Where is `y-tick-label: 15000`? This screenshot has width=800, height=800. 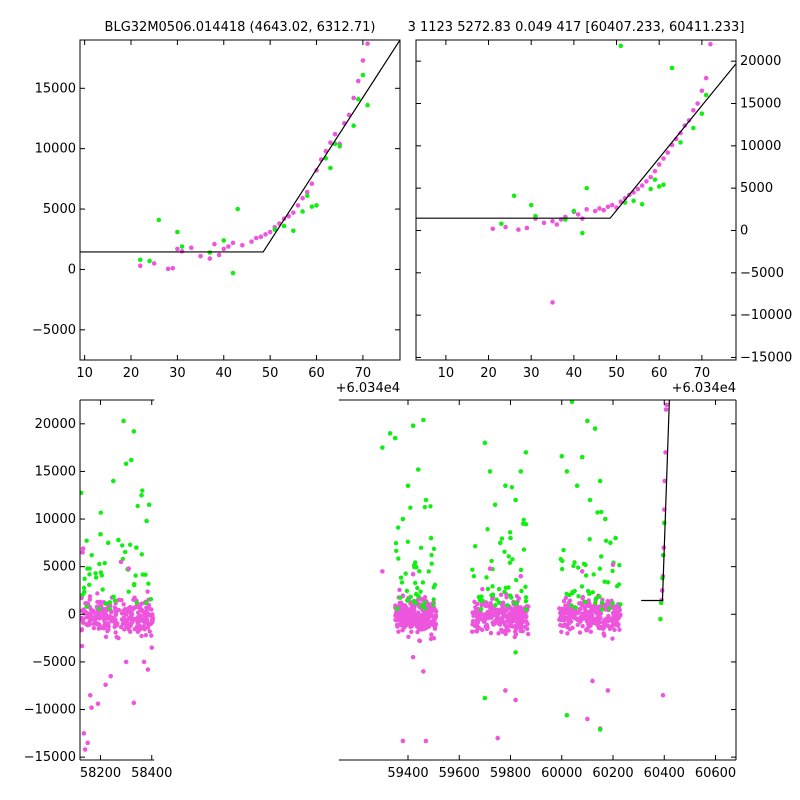
y-tick-label: 15000 is located at coordinates (55, 471).